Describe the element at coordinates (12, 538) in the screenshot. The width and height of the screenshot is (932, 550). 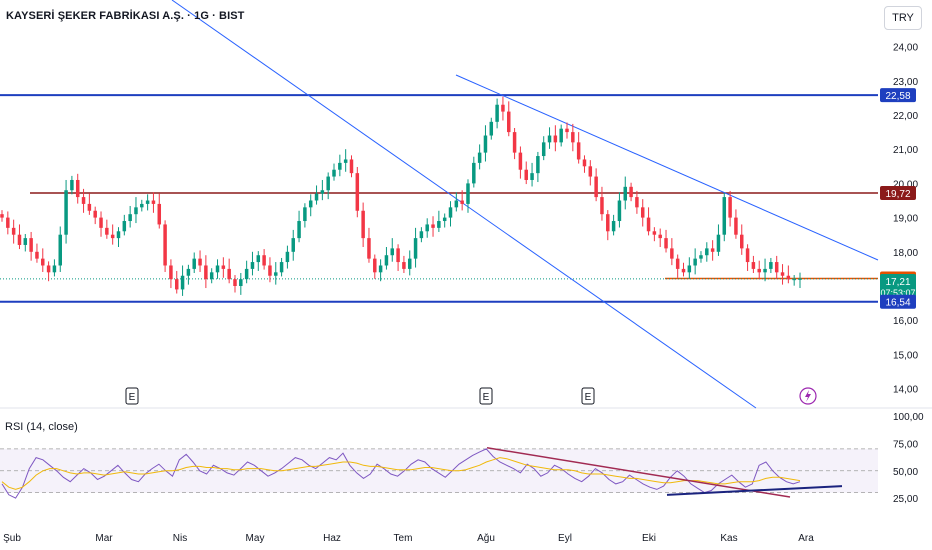
I see `x-tick-label: Şub` at that location.